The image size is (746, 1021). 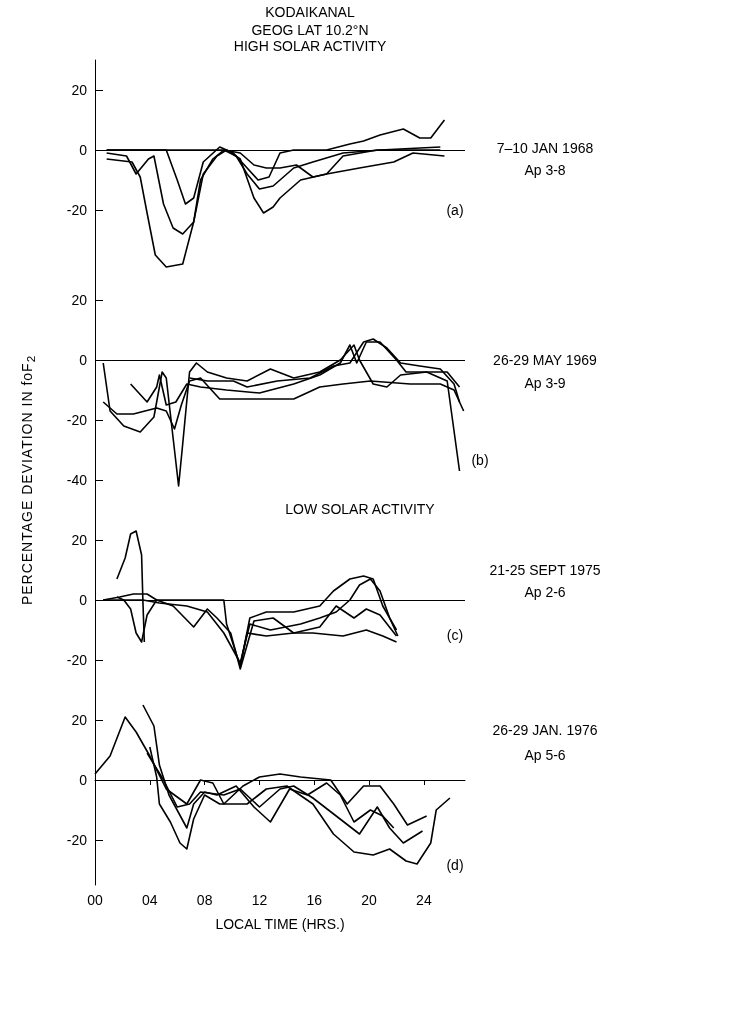 What do you see at coordinates (310, 30) in the screenshot?
I see `text: GEOG LAT 10.2°N` at bounding box center [310, 30].